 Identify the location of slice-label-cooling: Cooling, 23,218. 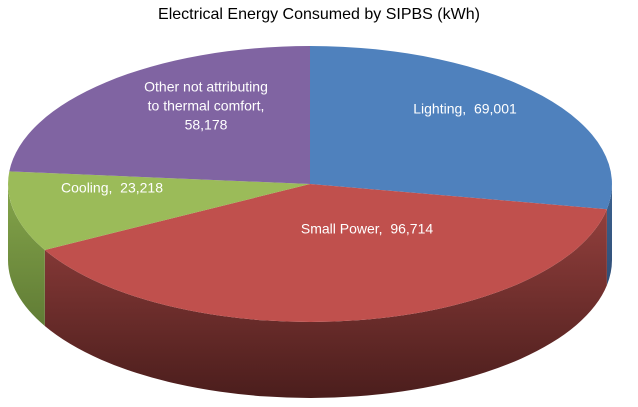
(112, 188).